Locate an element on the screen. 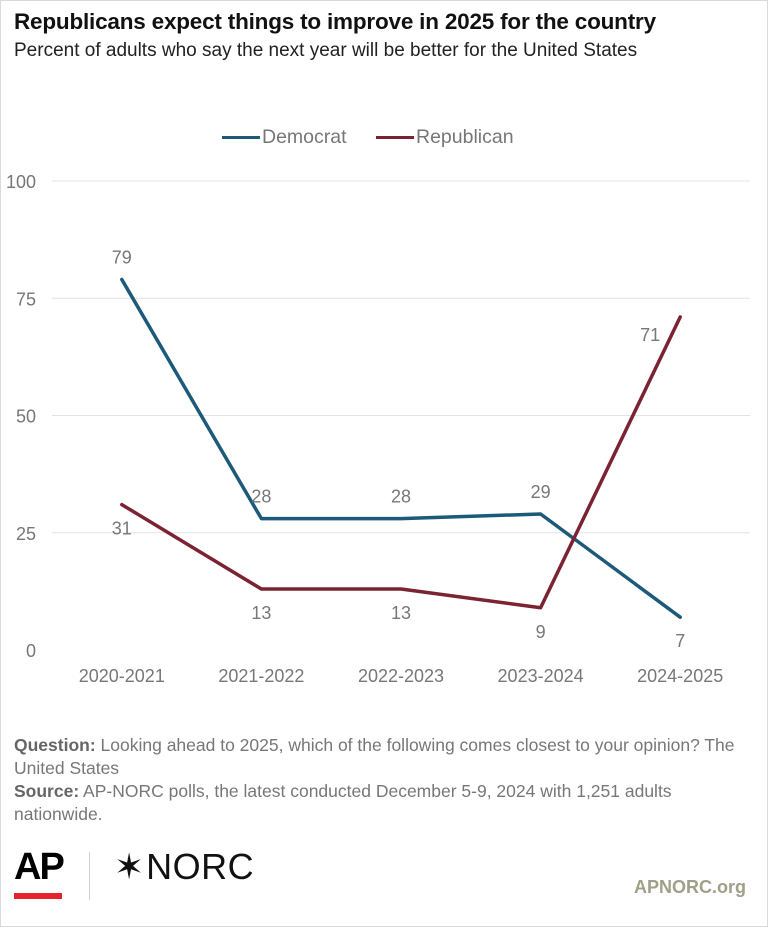 The height and width of the screenshot is (927, 768). legend-label-republican: Republican is located at coordinates (465, 137).